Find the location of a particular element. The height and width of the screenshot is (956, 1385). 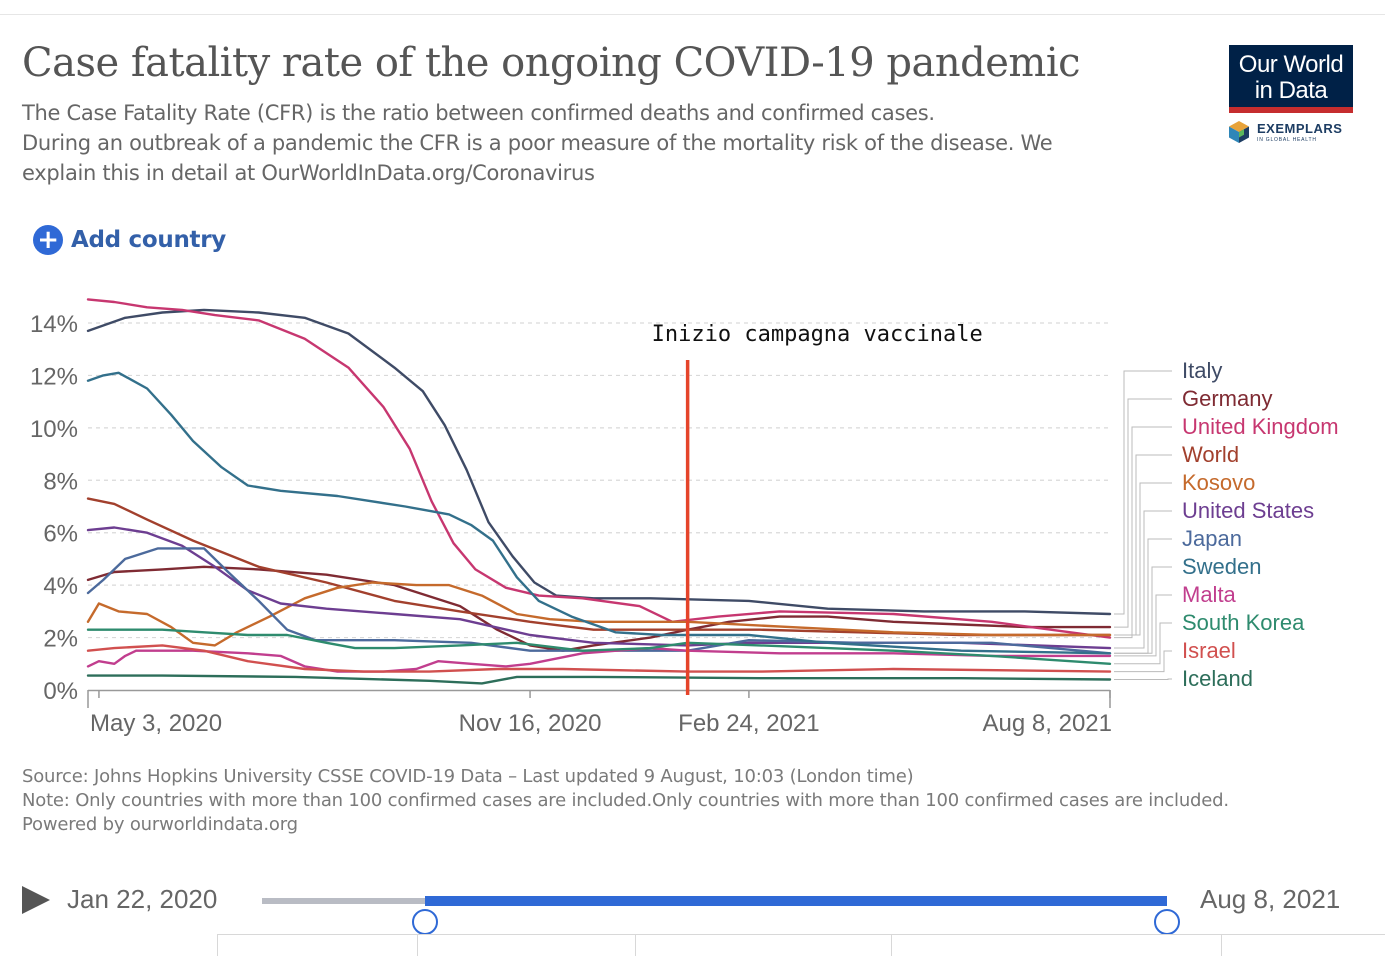

tab-table is located at coordinates (763, 945).